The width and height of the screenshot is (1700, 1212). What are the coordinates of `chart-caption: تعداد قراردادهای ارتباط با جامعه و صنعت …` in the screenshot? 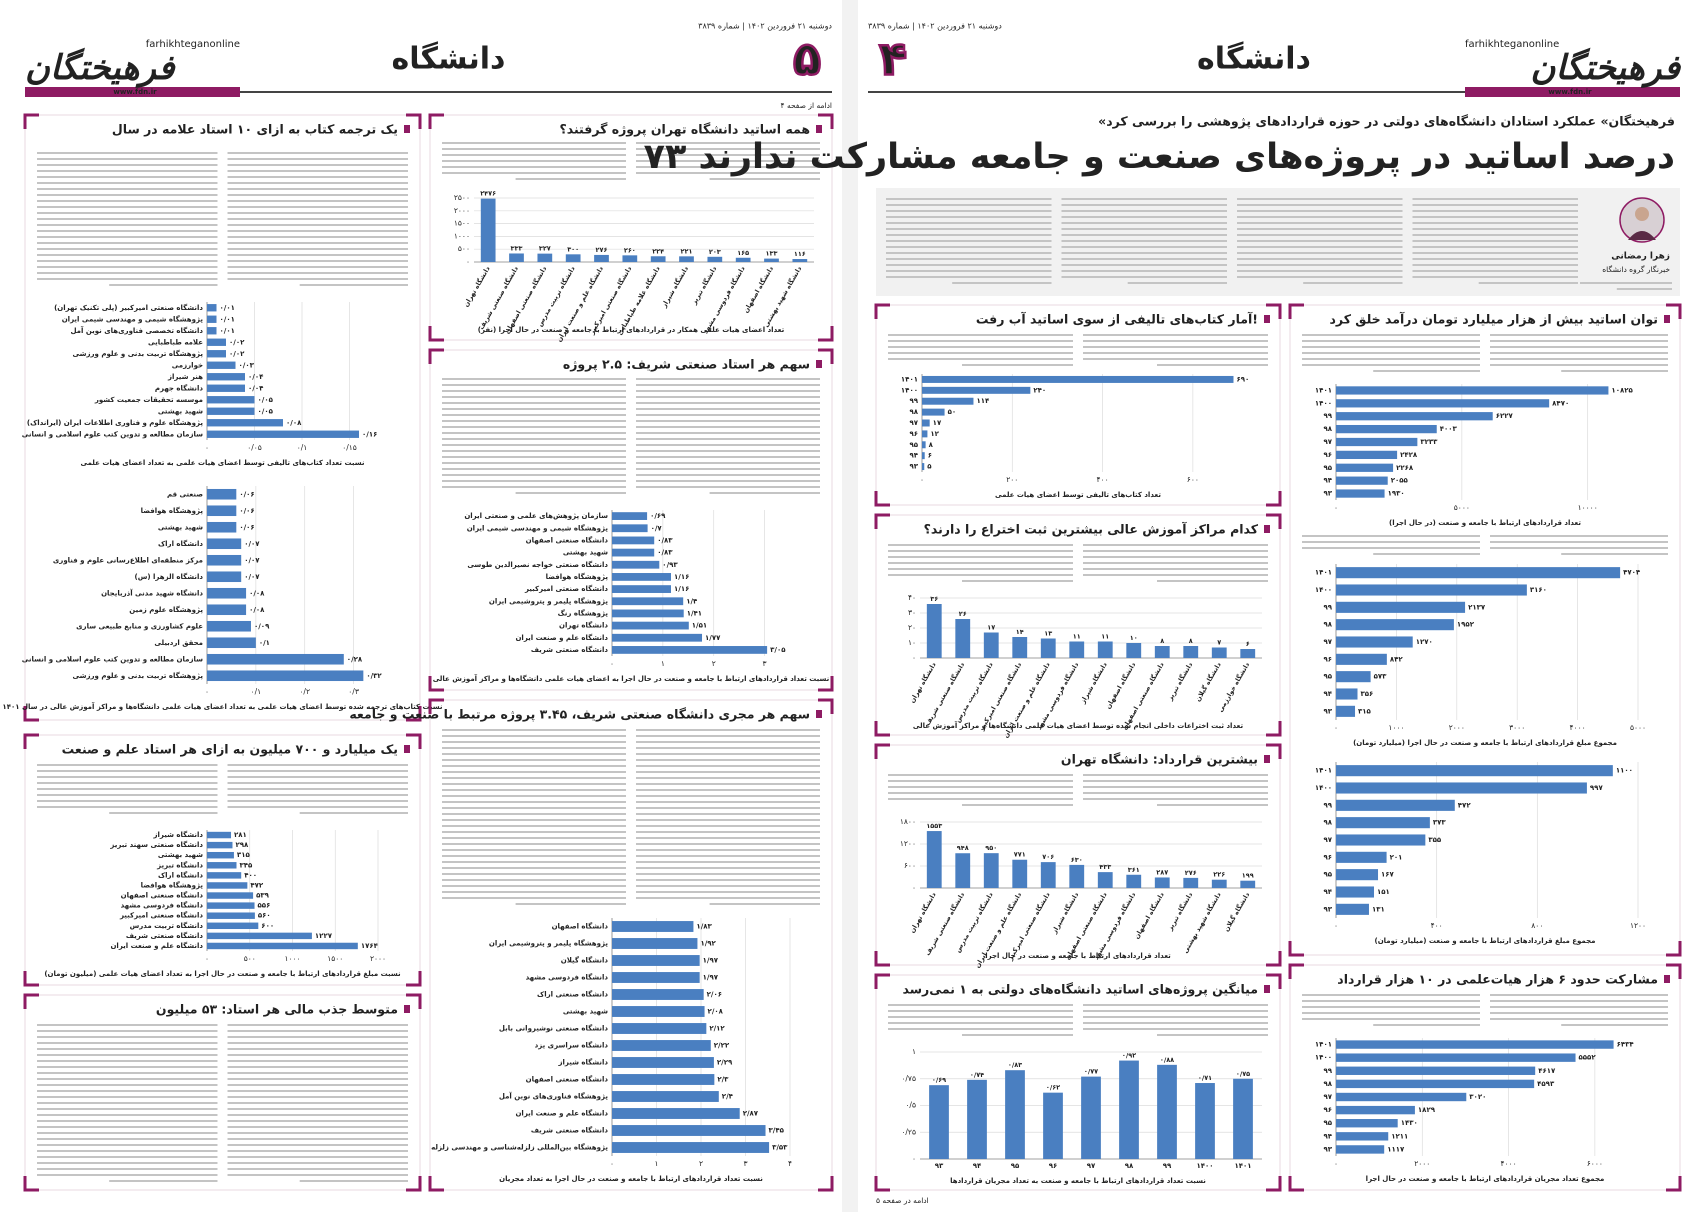 It's located at (1078, 956).